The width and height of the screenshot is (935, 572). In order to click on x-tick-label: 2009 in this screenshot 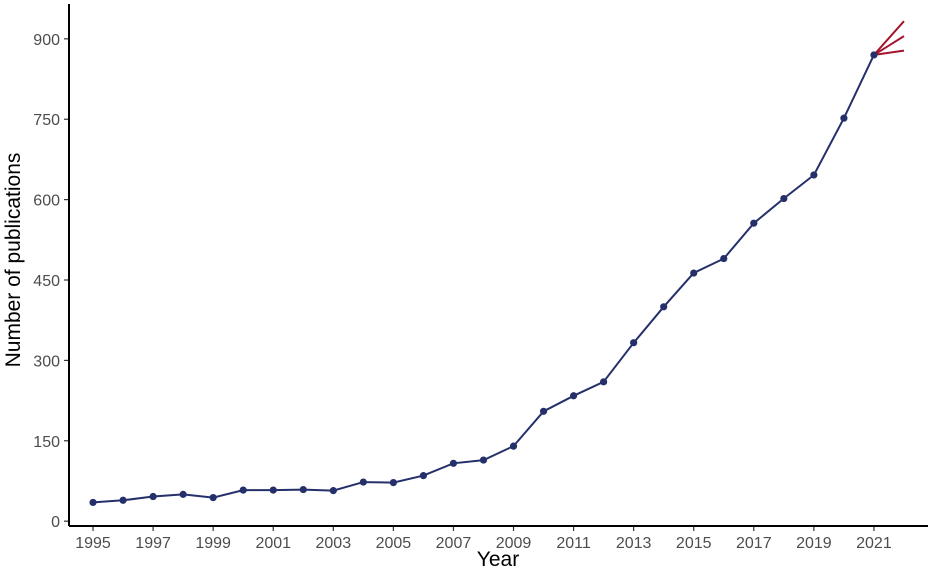, I will do `click(514, 543)`.